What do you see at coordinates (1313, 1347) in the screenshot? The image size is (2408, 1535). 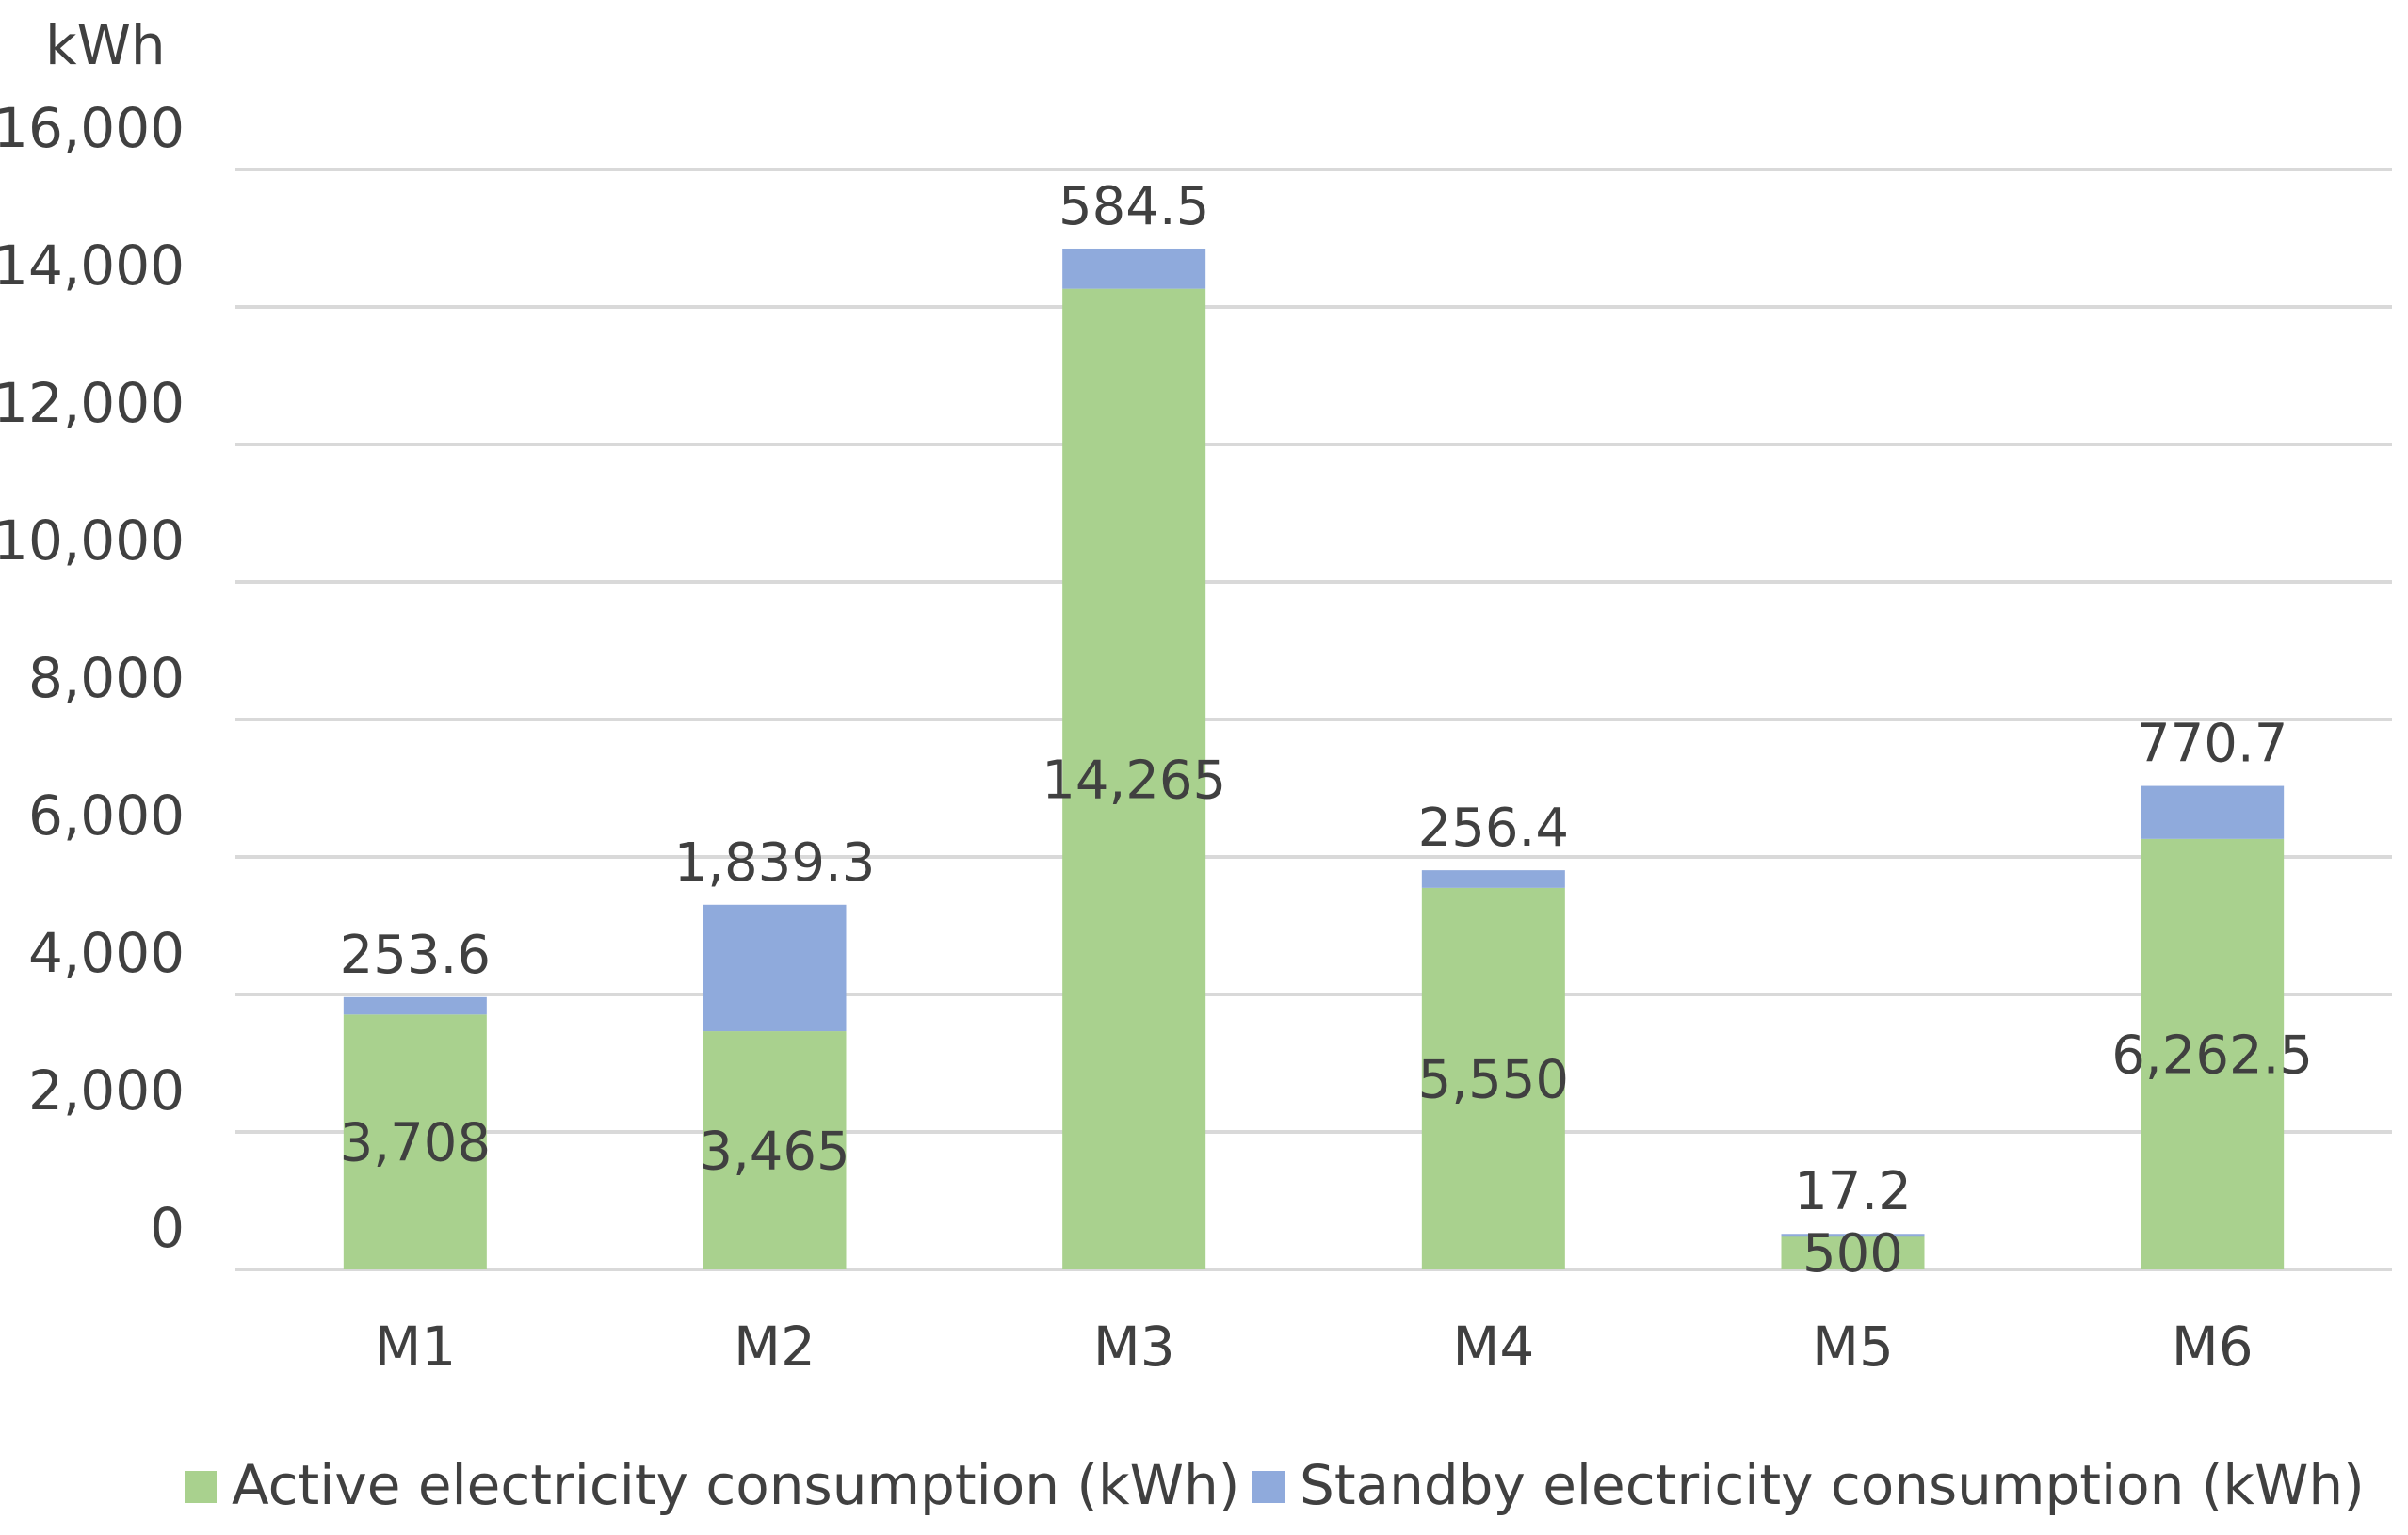 I see `x-axis-categories: M1 M2 M3 M4 M5 M6` at bounding box center [1313, 1347].